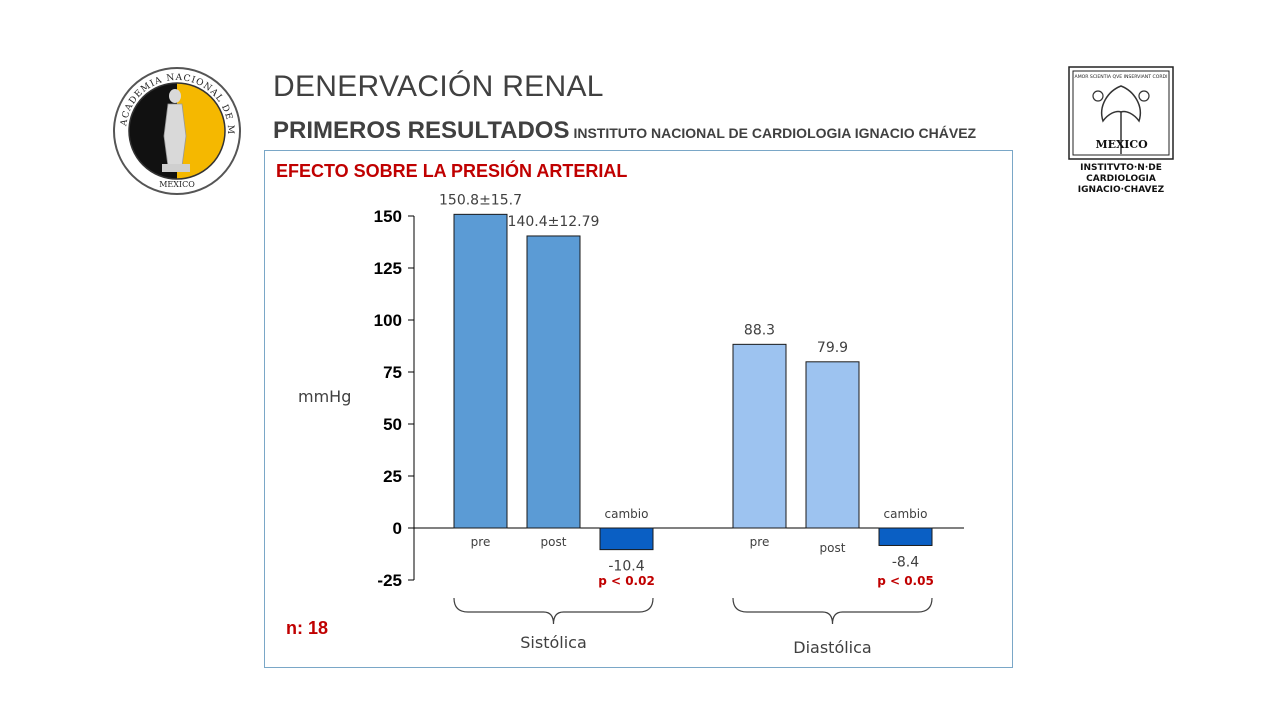 This screenshot has width=1280, height=720. What do you see at coordinates (421, 130) in the screenshot?
I see `subtitle-text: PRIMEROS RESULTADOS` at bounding box center [421, 130].